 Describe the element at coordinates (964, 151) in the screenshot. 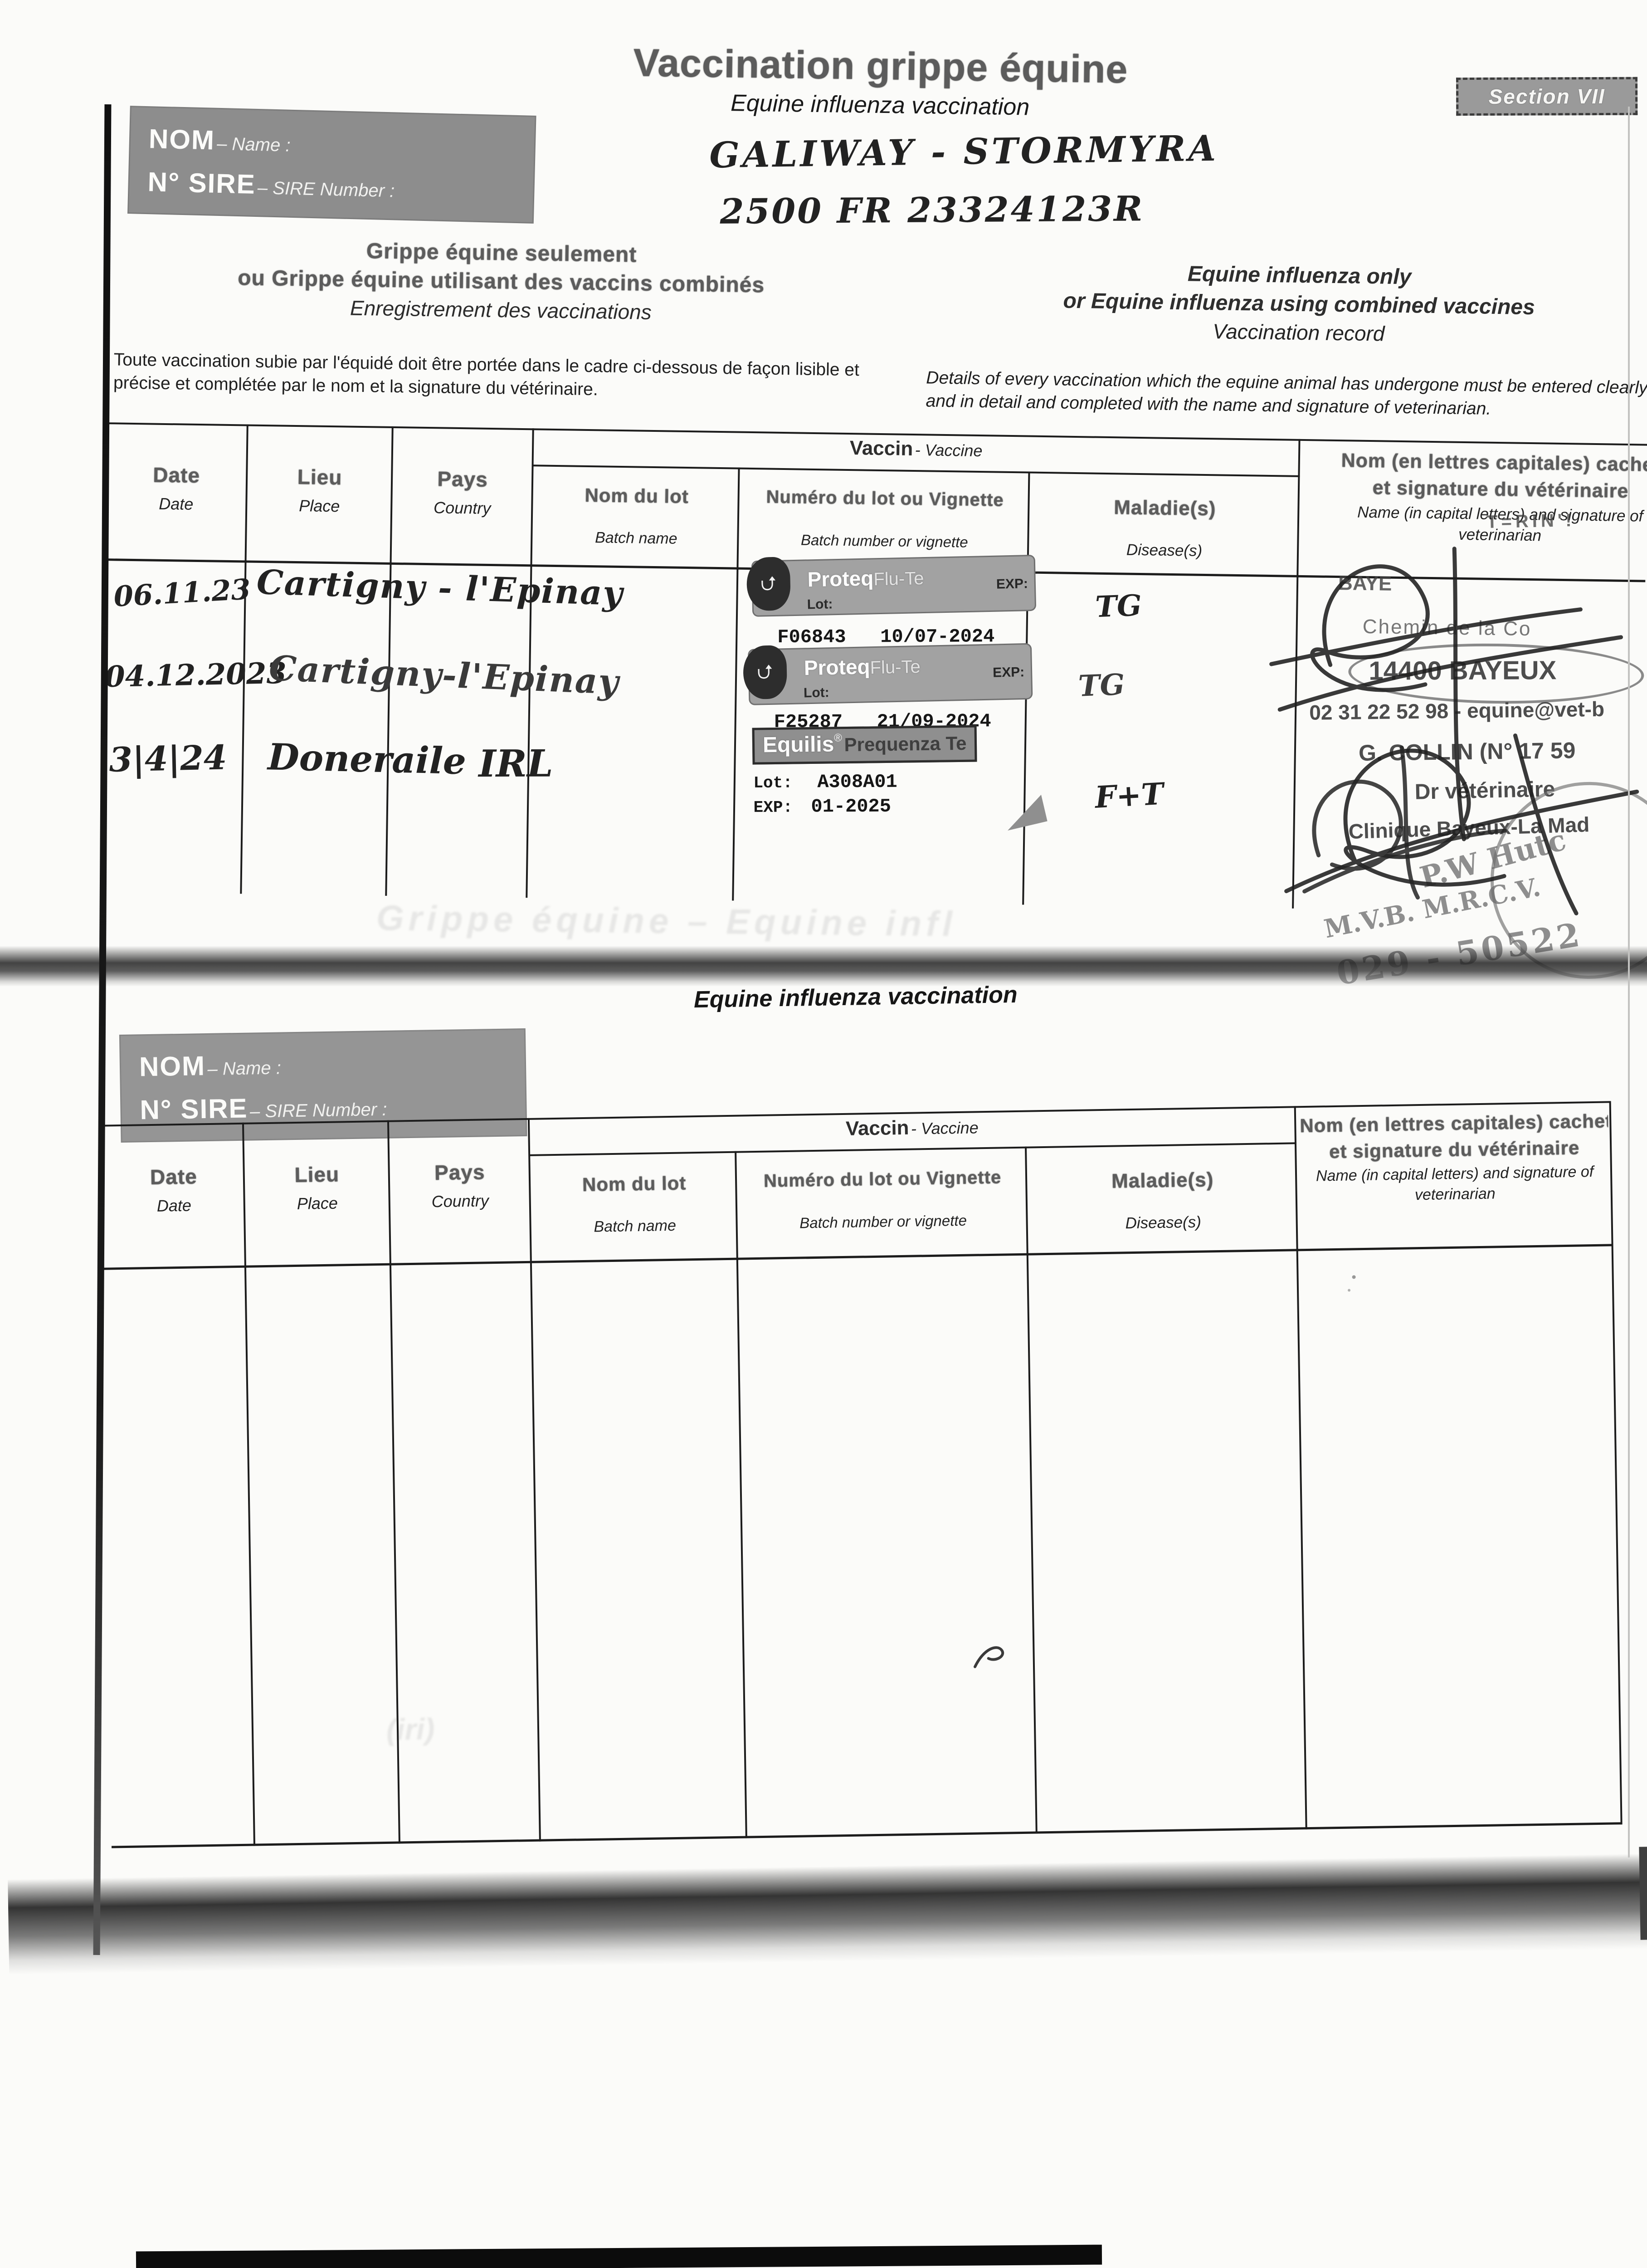

I see `handwritten-horse-name: GALIWAY - STORMYRA` at that location.